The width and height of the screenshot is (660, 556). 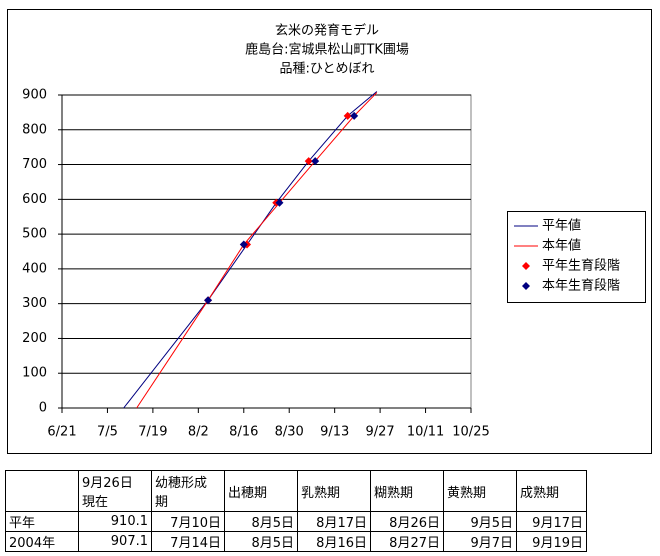 I want to click on data-cell: 7月10日, so click(x=188, y=521).